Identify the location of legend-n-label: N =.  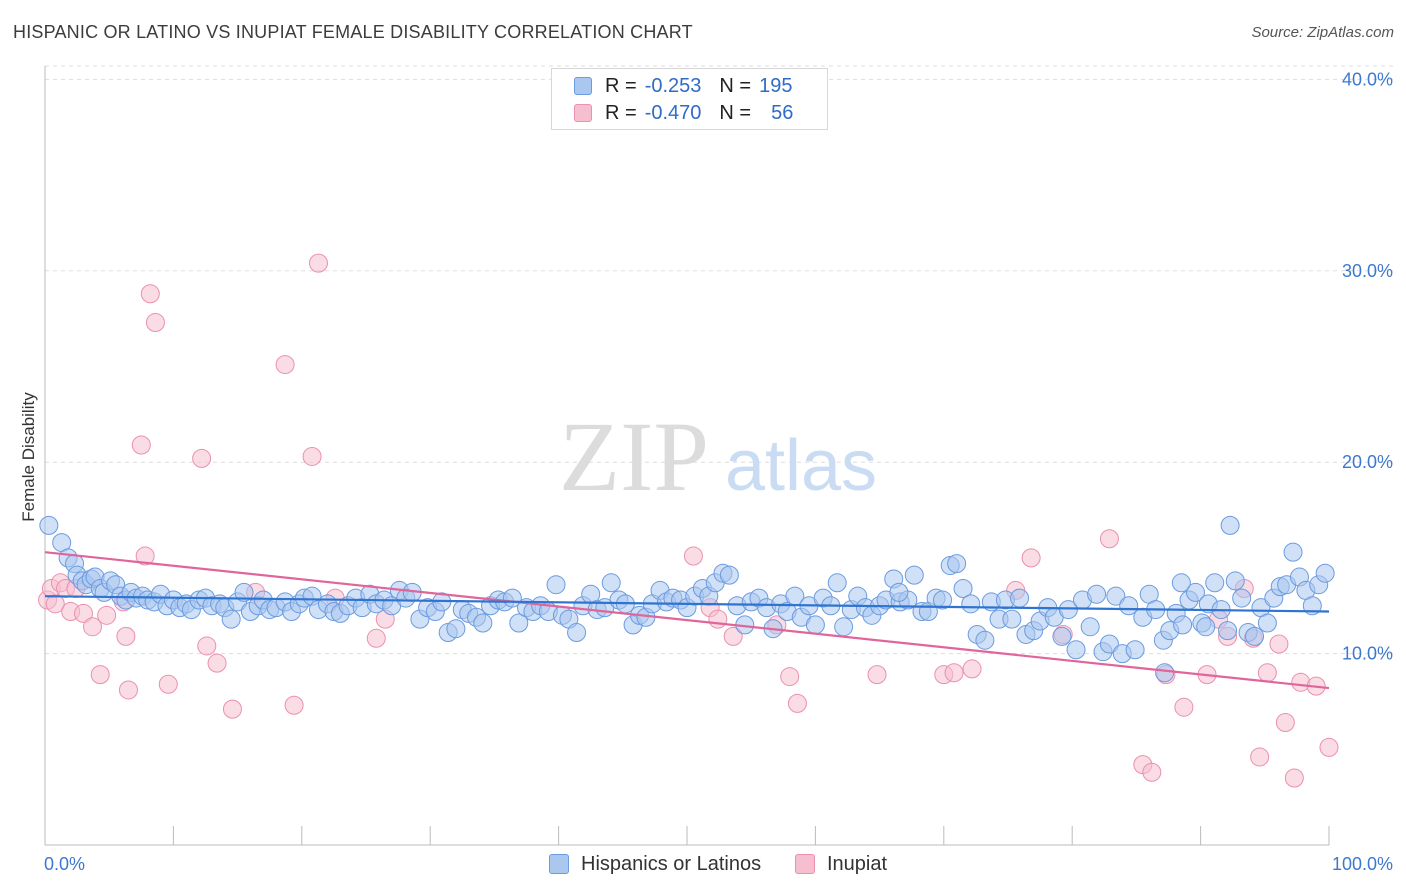
(735, 85).